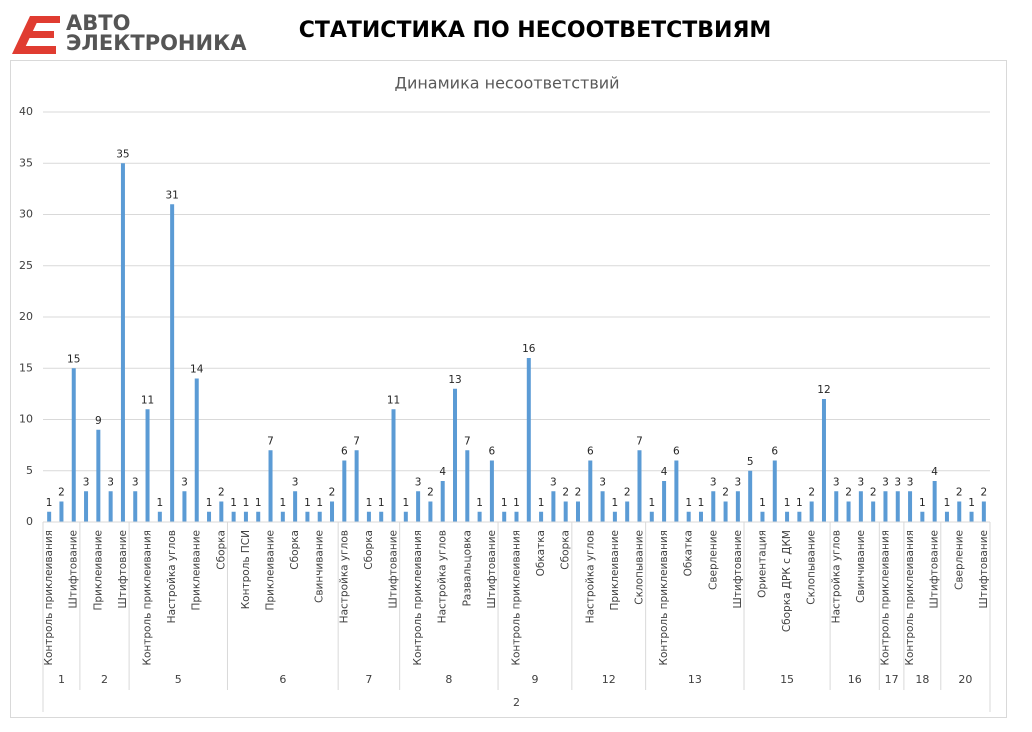 Image resolution: width=1032 pixels, height=732 pixels. I want to click on logo-text: АВТО, so click(98, 23).